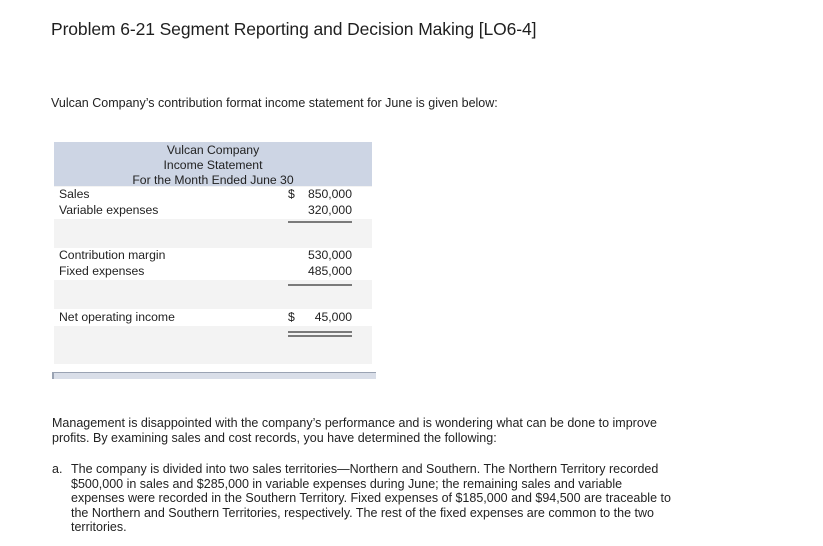  What do you see at coordinates (320, 332) in the screenshot?
I see `noi-double-underline-top` at bounding box center [320, 332].